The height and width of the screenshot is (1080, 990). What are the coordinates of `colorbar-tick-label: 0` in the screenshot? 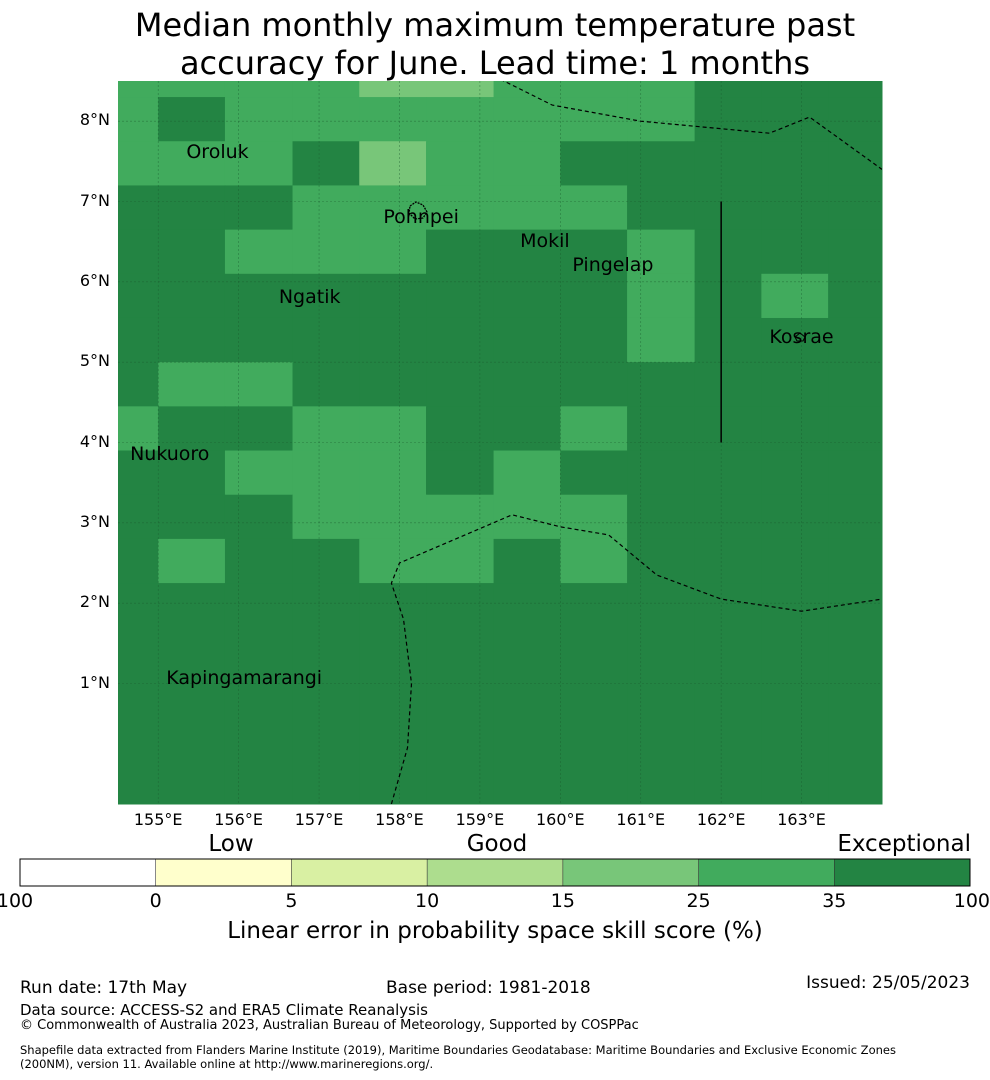 It's located at (155, 901).